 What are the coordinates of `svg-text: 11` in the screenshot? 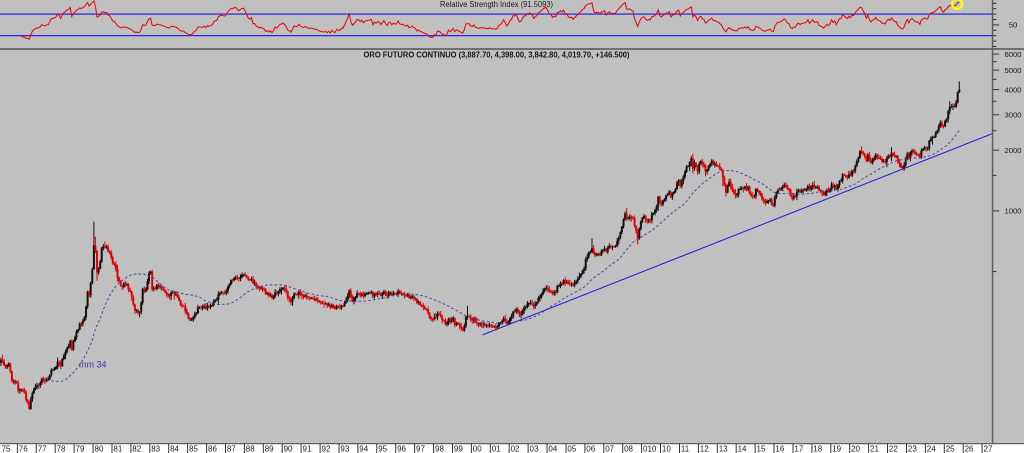 It's located at (685, 448).